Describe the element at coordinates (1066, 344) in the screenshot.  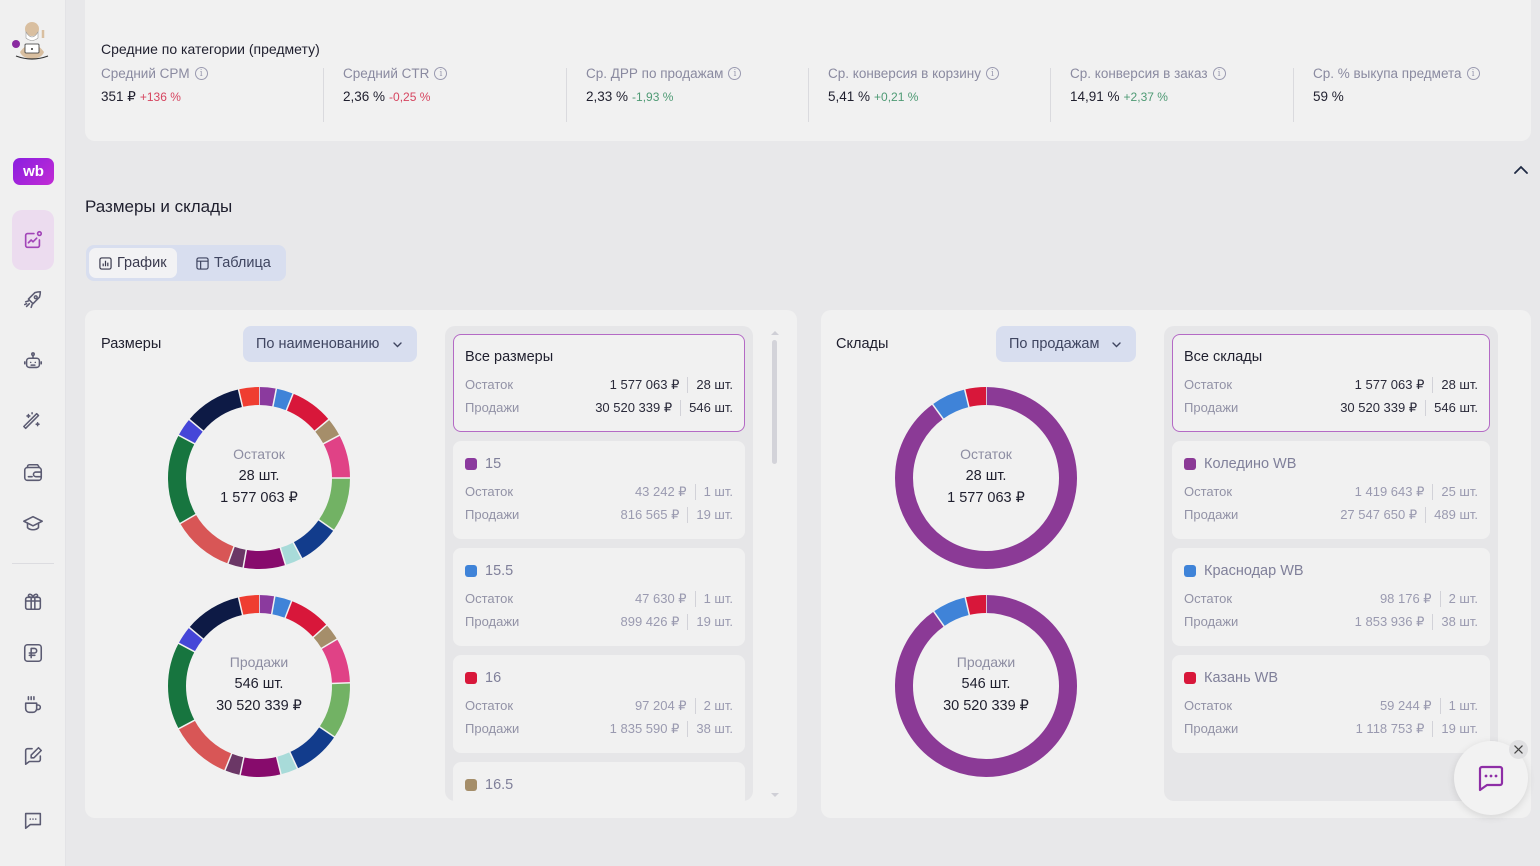
I see `warehouses-sort-dropdown: По продажам` at that location.